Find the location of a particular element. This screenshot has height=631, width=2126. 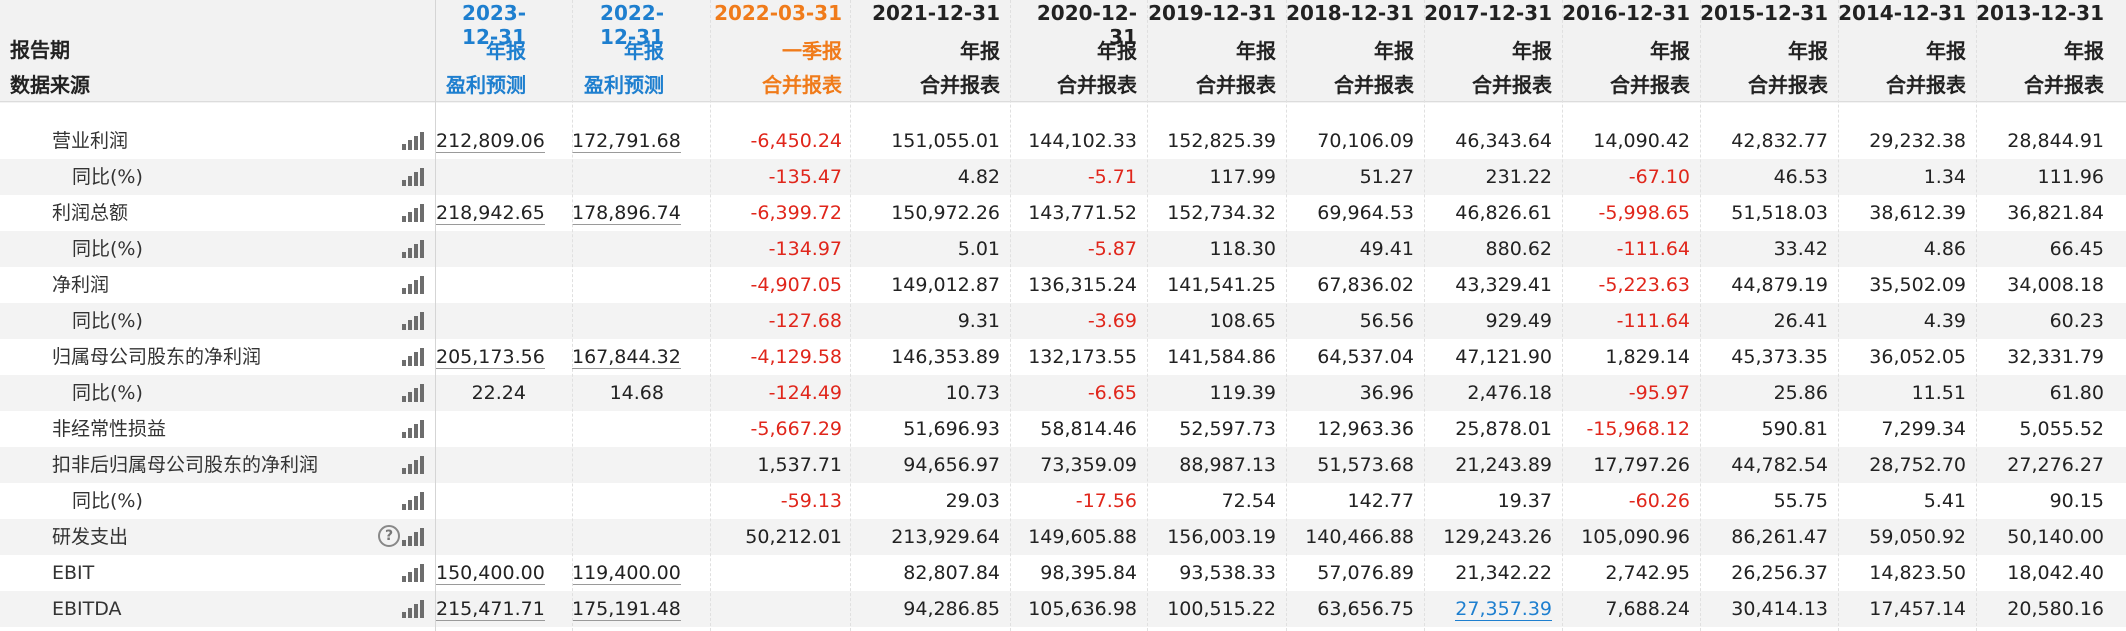

table-cell: 82,807.84 is located at coordinates (930, 573).